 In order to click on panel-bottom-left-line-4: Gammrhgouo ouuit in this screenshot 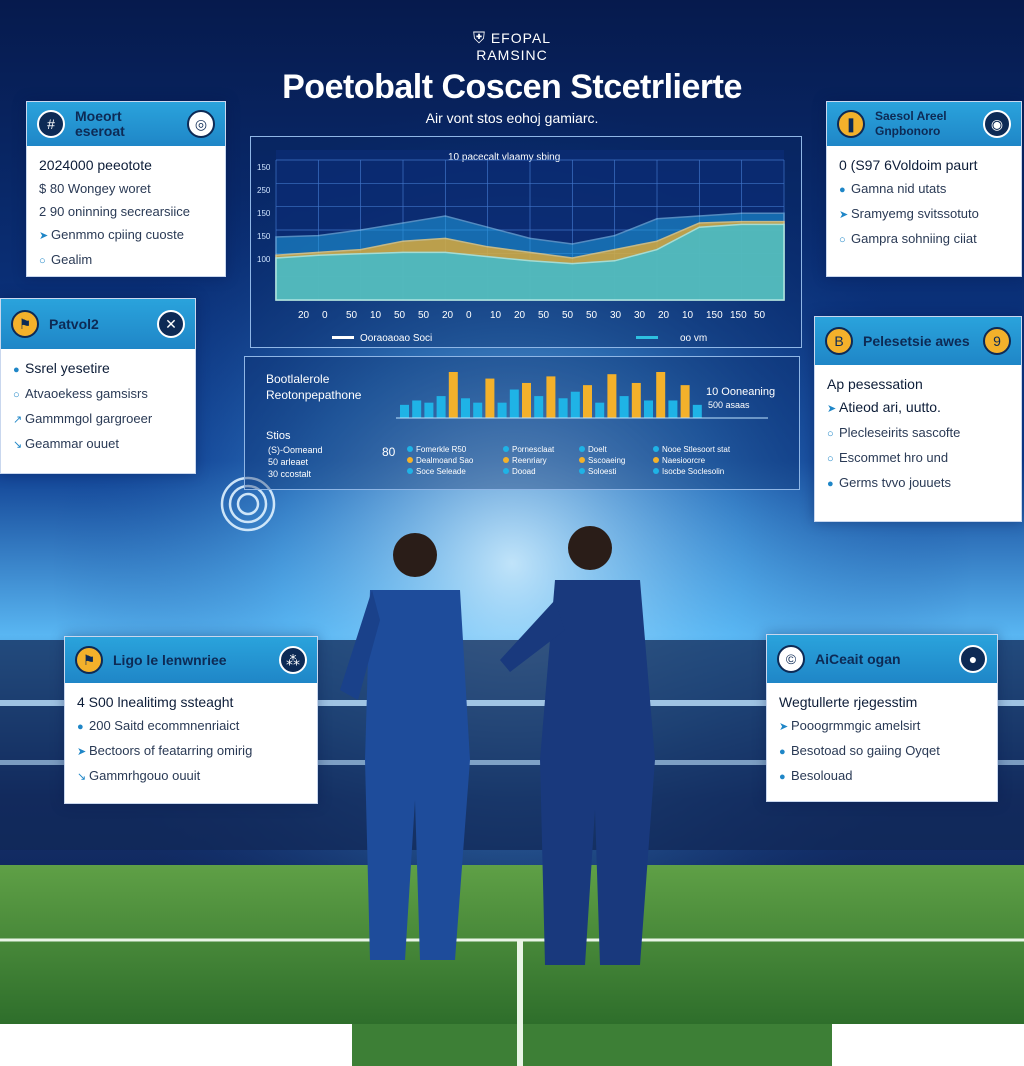, I will do `click(145, 775)`.